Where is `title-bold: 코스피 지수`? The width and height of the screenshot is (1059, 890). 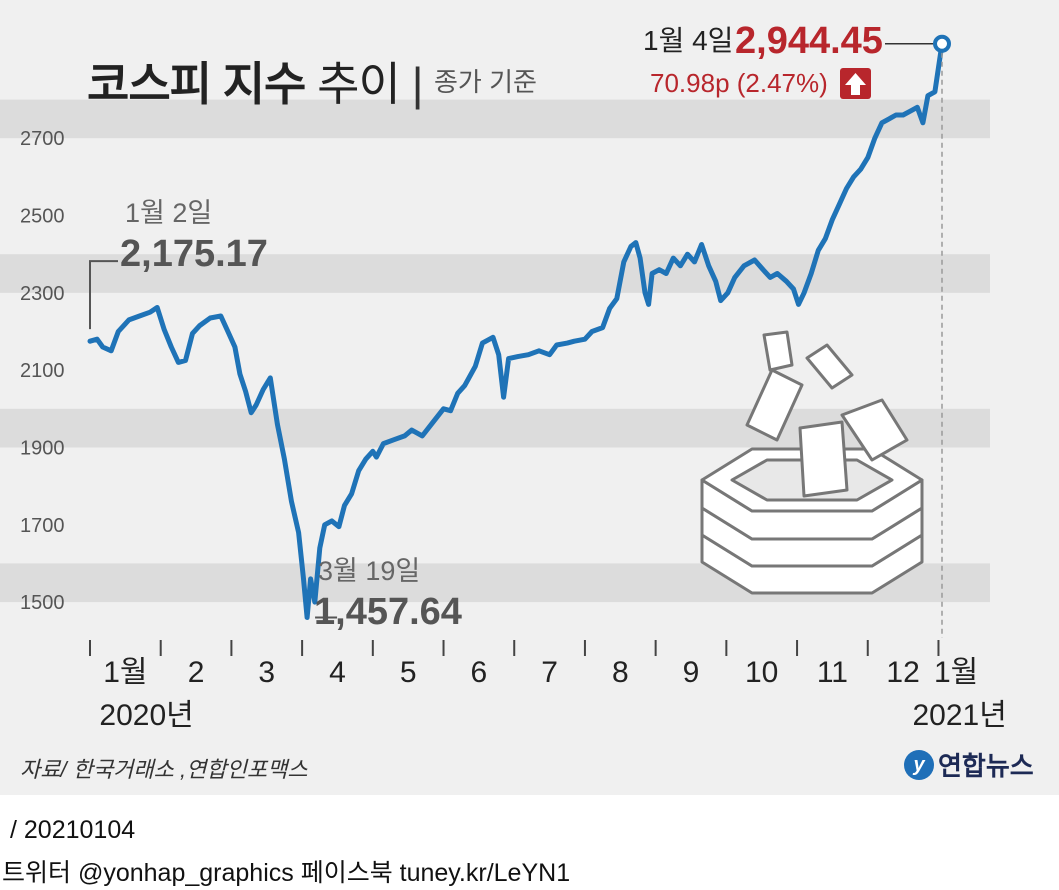 title-bold: 코스피 지수 is located at coordinates (196, 84).